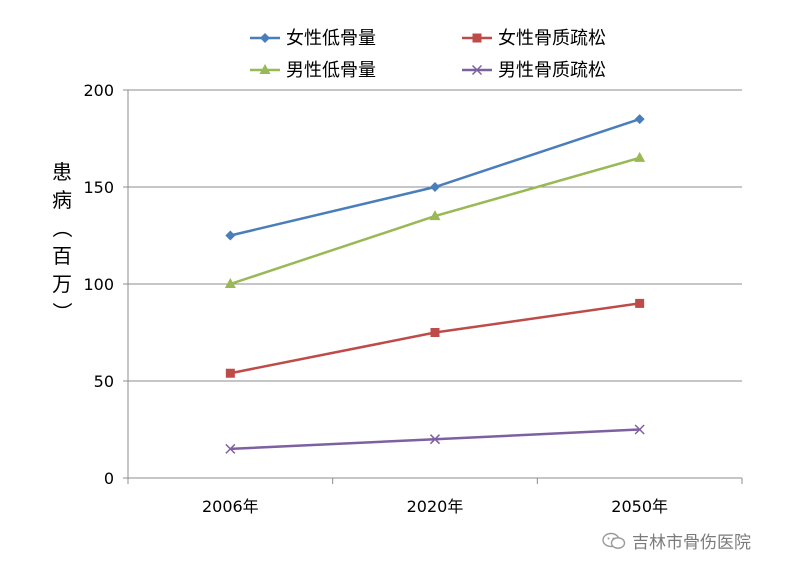 The width and height of the screenshot is (794, 573). I want to click on watermark-text: 吉林市骨伤医院, so click(691, 543).